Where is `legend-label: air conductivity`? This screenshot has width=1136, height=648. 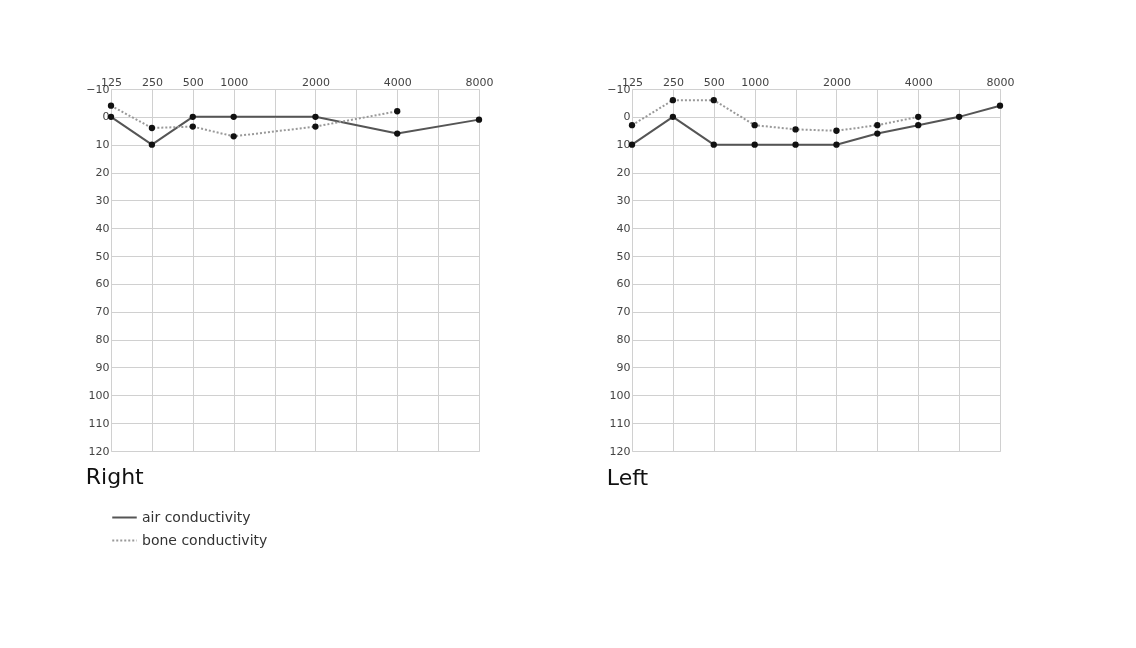 legend-label: air conductivity is located at coordinates (196, 516).